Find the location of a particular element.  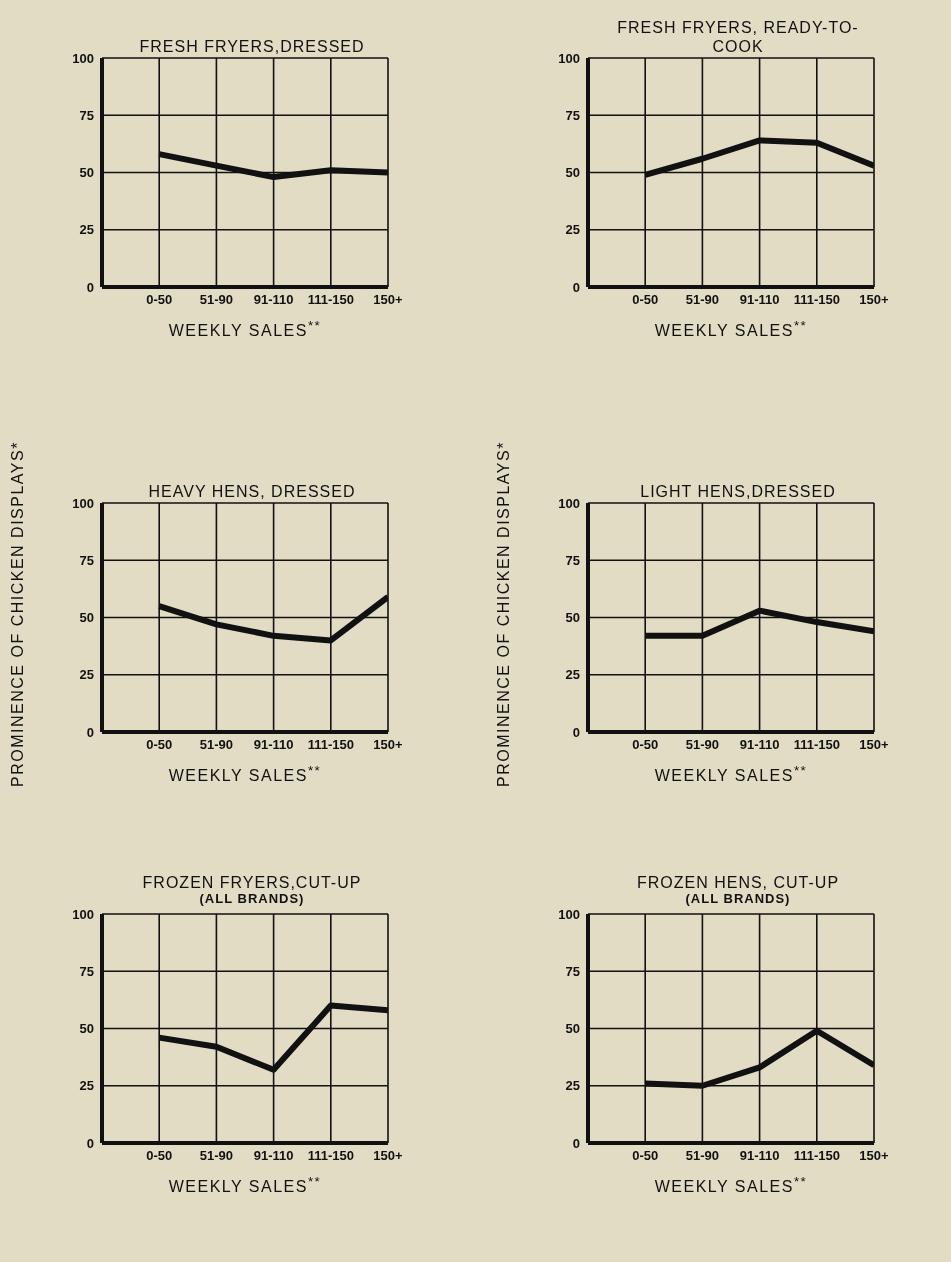

chart-title: FROZEN HENS, CUT-UP is located at coordinates (738, 882).